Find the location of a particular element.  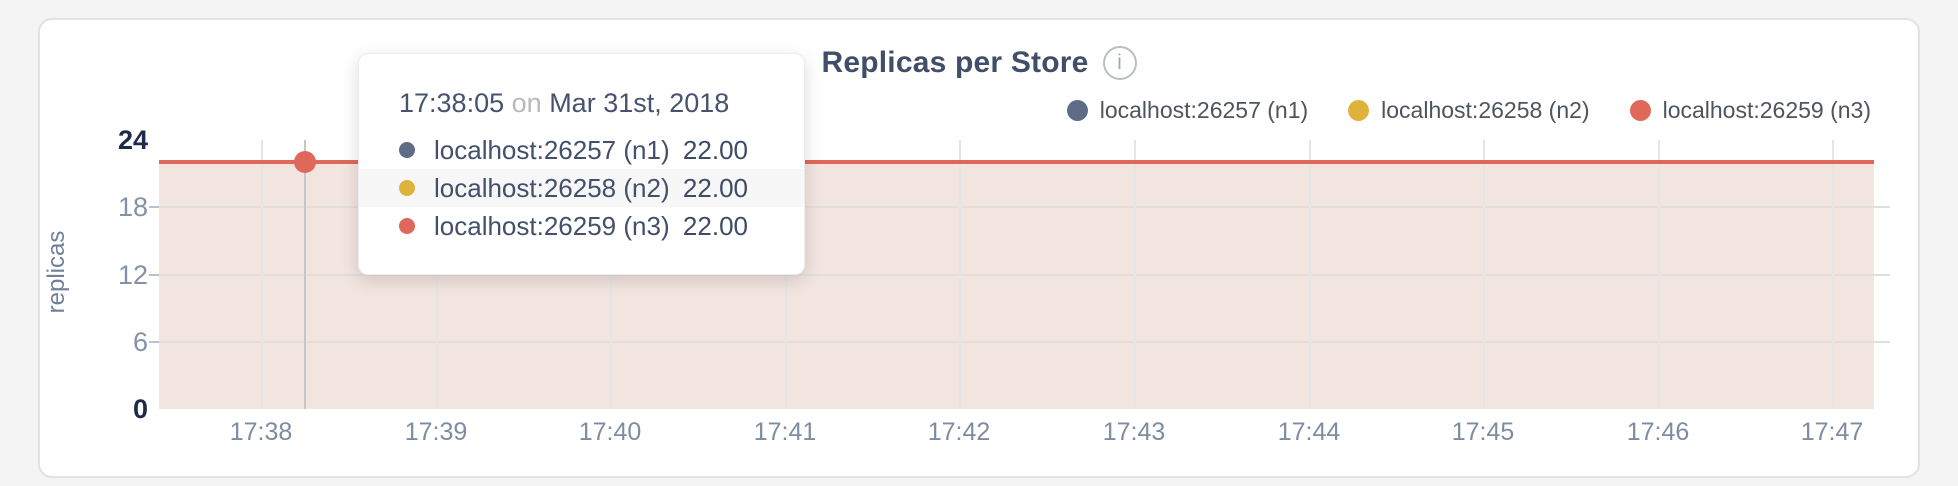

tooltip-series-row: localhost:26259 (n3) 22.00 is located at coordinates (581, 226).